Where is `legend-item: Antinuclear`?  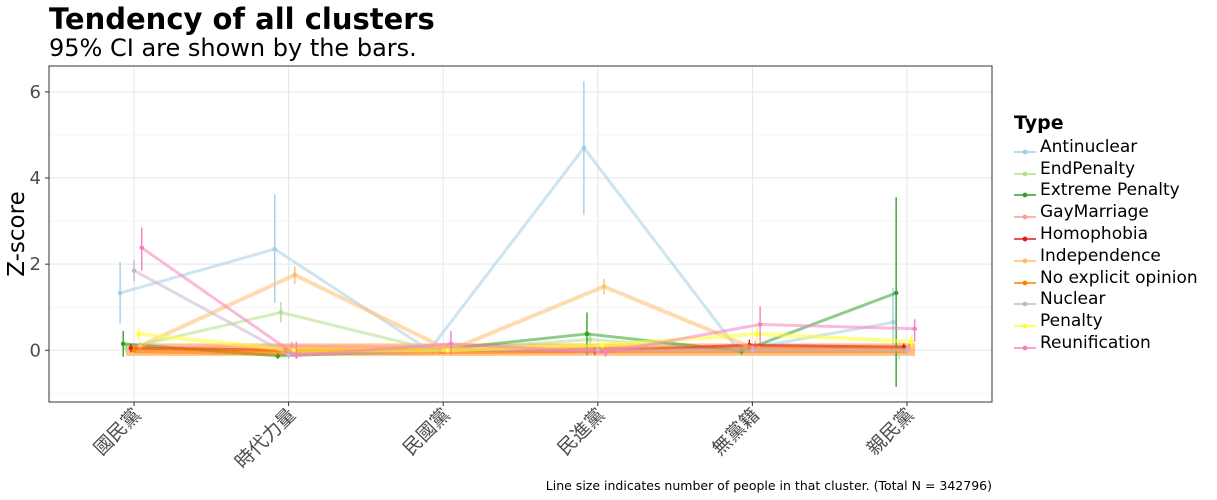 legend-item: Antinuclear is located at coordinates (1106, 147).